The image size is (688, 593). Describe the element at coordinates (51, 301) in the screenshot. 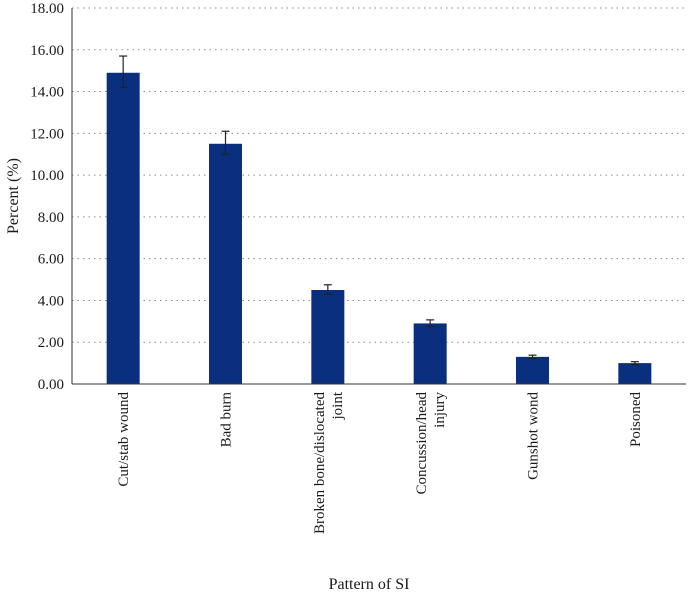

I see `y-tick-label: 4.00` at that location.